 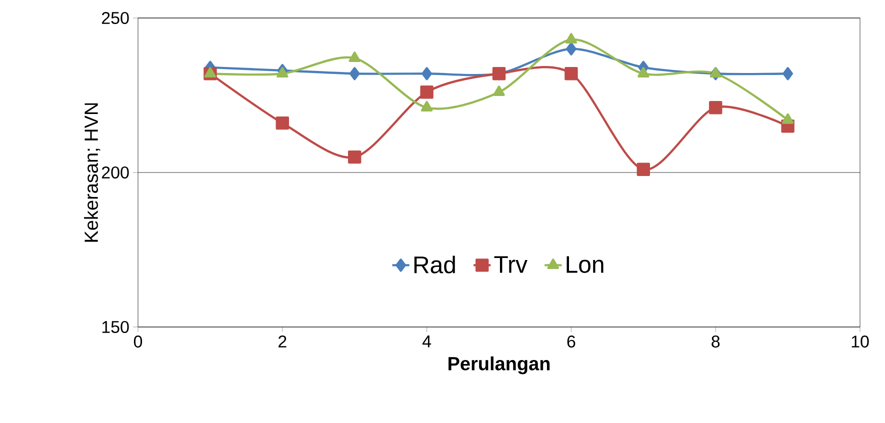 I want to click on y-tick-label: 200, so click(x=115, y=172).